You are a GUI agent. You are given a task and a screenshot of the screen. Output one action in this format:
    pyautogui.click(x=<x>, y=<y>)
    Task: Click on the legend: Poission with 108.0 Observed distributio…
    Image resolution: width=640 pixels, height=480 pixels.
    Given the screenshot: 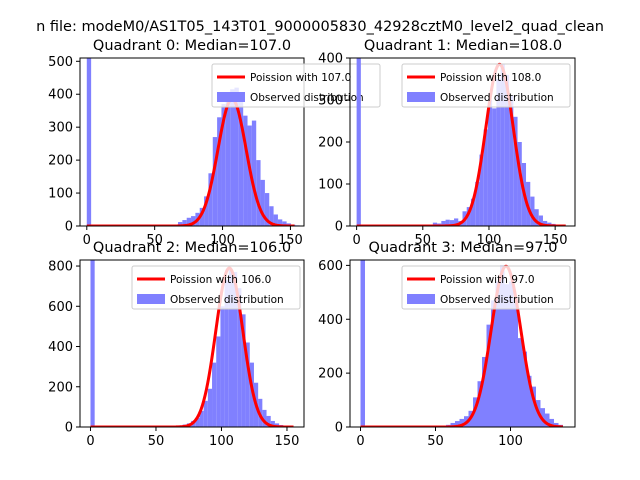 What is the action you would take?
    pyautogui.click(x=486, y=85)
    